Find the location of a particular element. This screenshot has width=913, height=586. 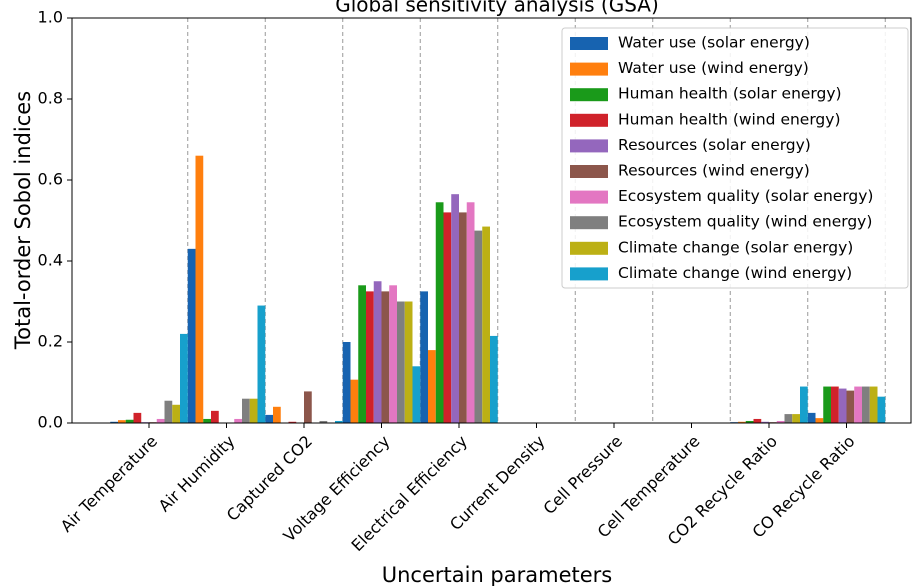

legend-label: Resources (wind energy) is located at coordinates (714, 171).